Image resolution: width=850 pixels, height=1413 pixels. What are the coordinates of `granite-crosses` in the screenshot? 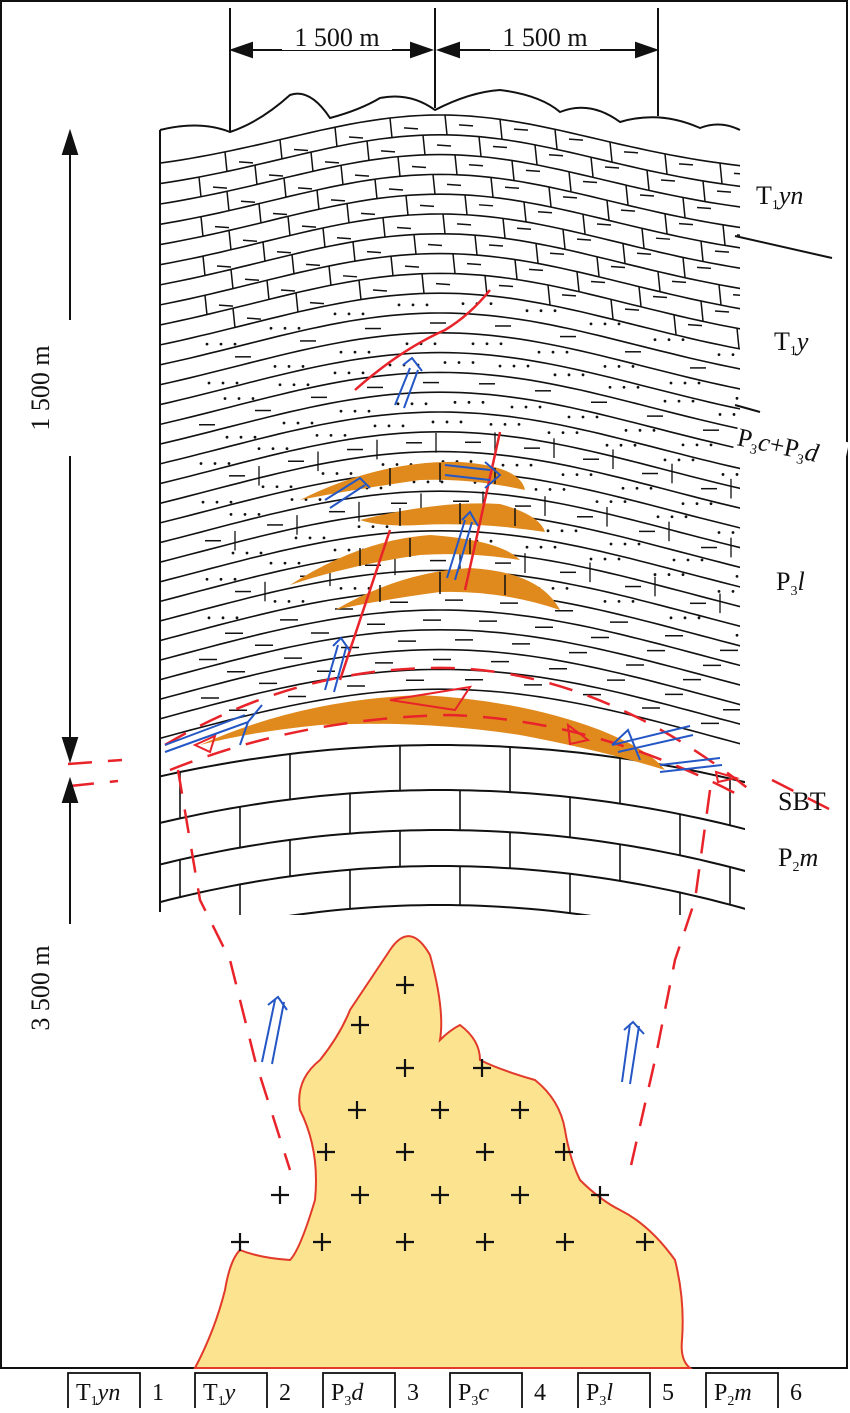 It's located at (442, 1113).